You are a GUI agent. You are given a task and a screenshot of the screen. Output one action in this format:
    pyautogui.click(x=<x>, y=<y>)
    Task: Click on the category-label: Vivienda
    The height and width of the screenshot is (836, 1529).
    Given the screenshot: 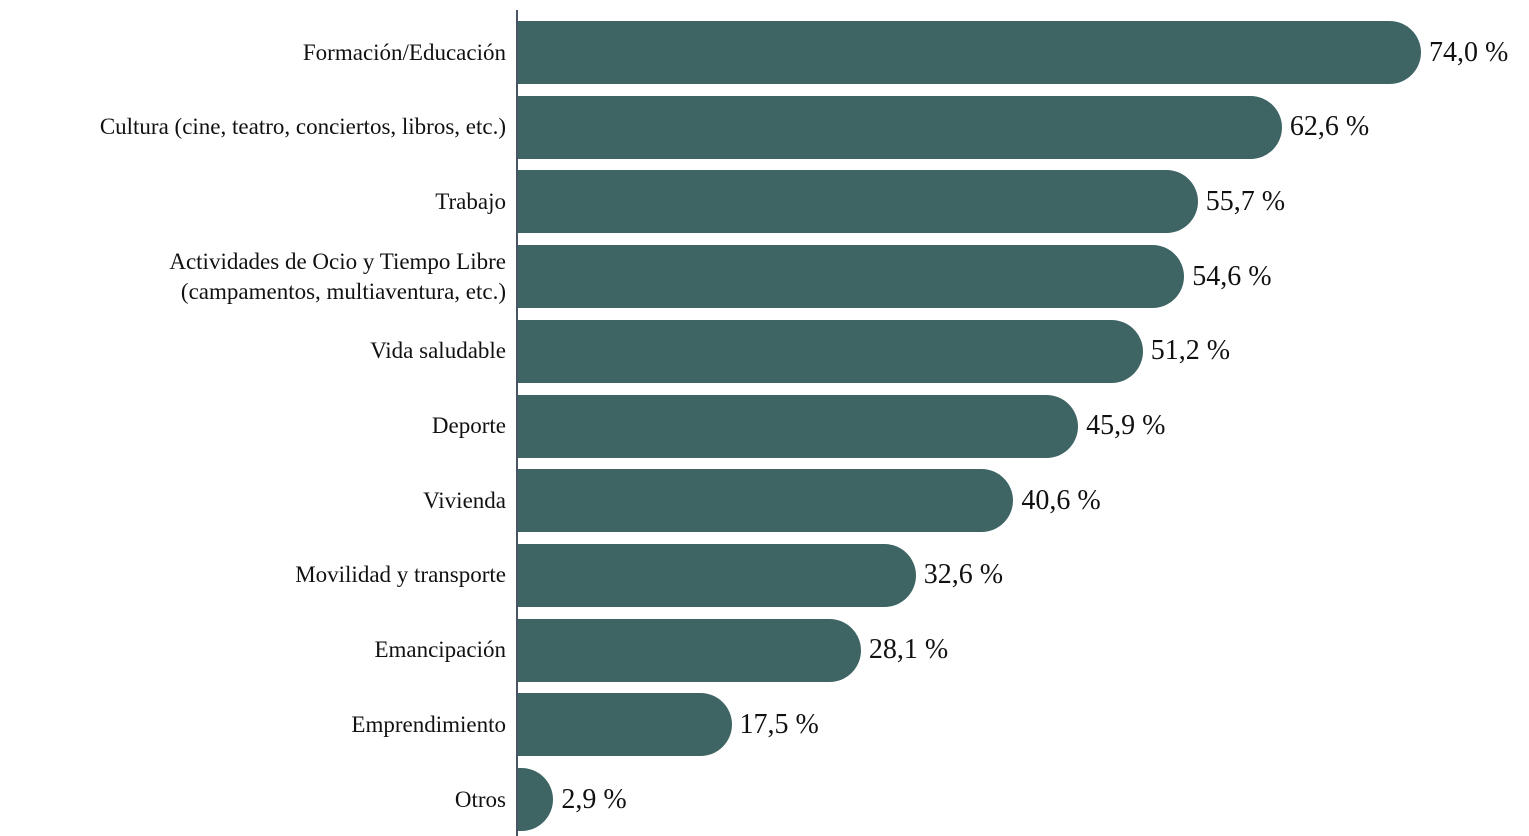 What is the action you would take?
    pyautogui.click(x=464, y=500)
    